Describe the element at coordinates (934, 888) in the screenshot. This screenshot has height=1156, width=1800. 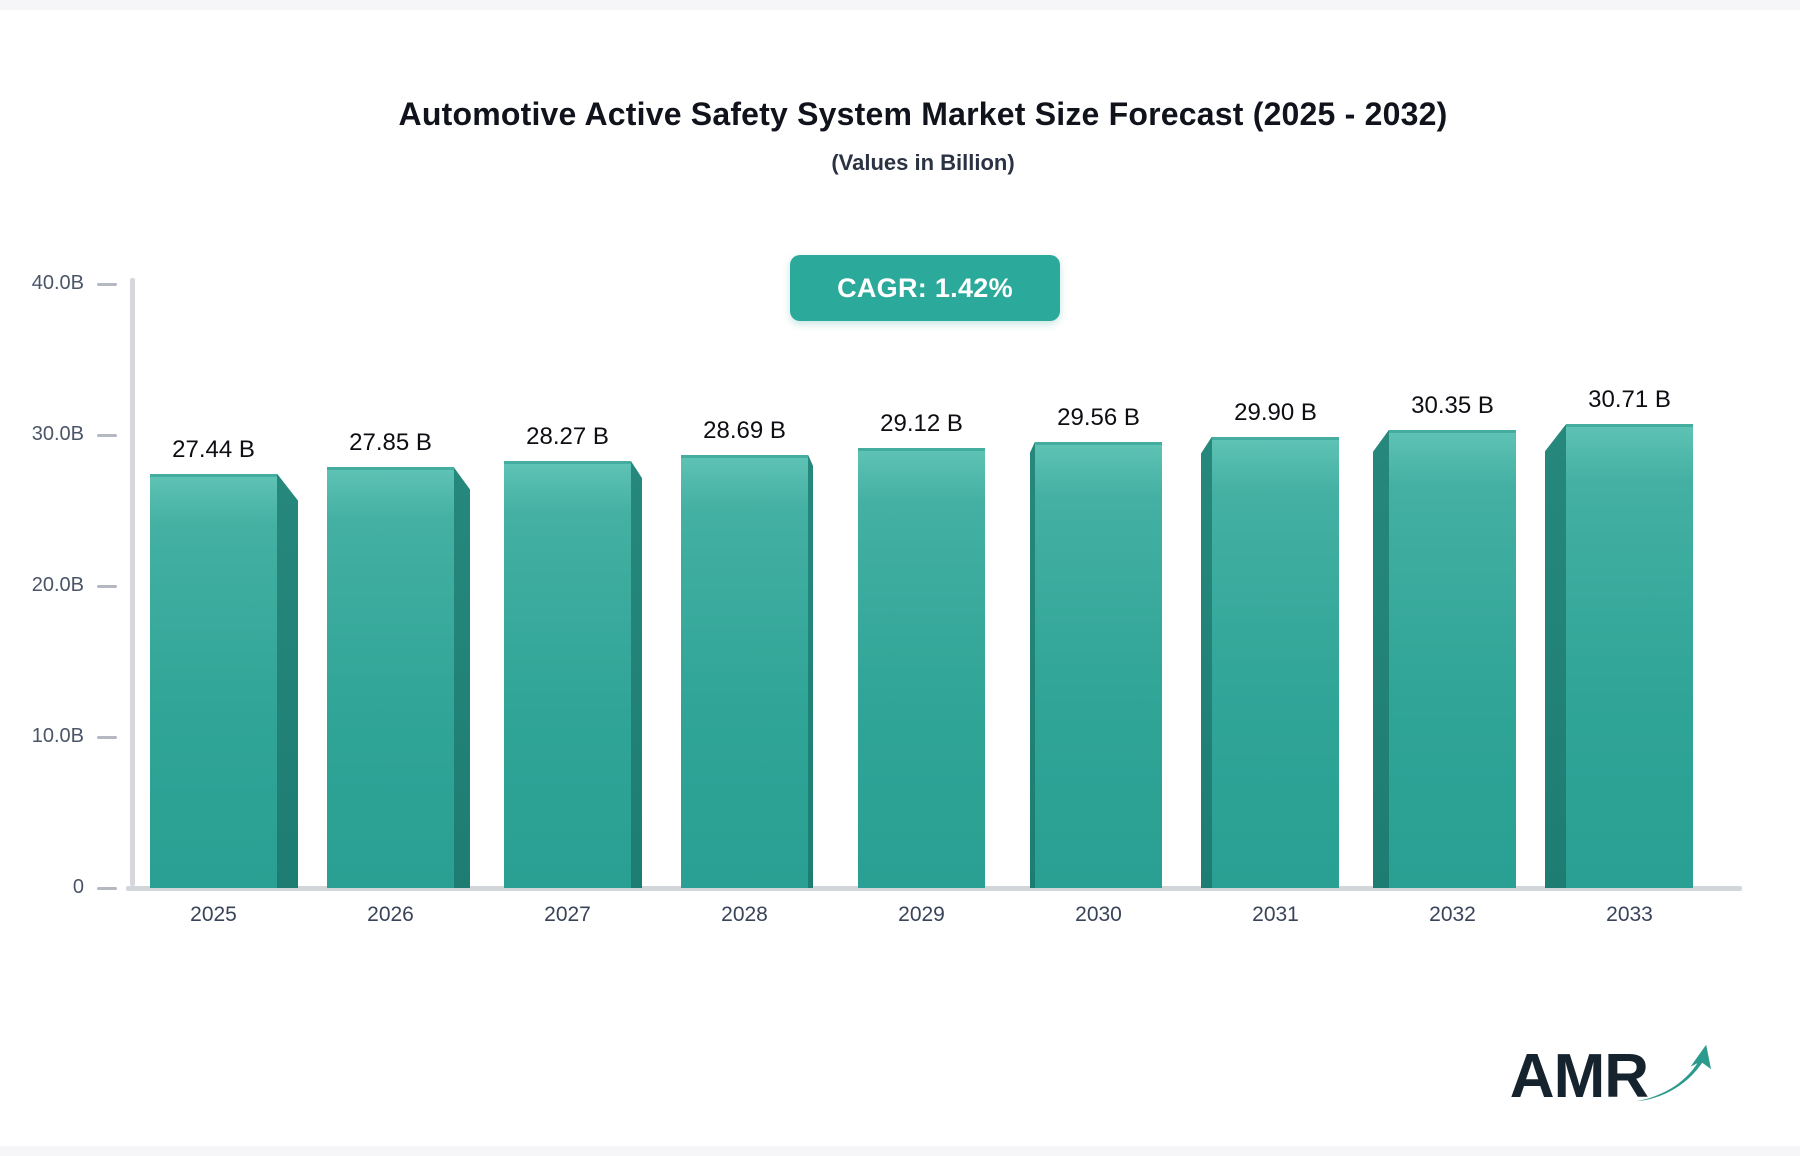
I see `x-axis-line` at that location.